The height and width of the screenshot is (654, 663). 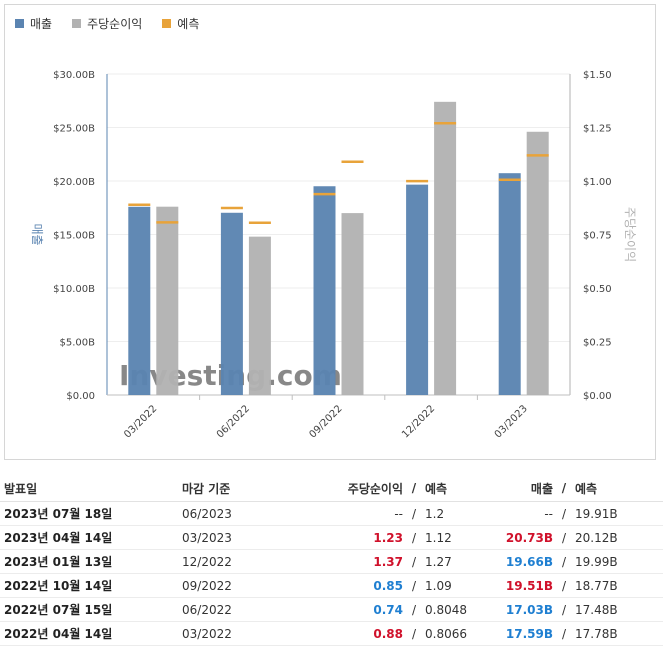 I want to click on row-period: 06/2023, so click(x=207, y=513).